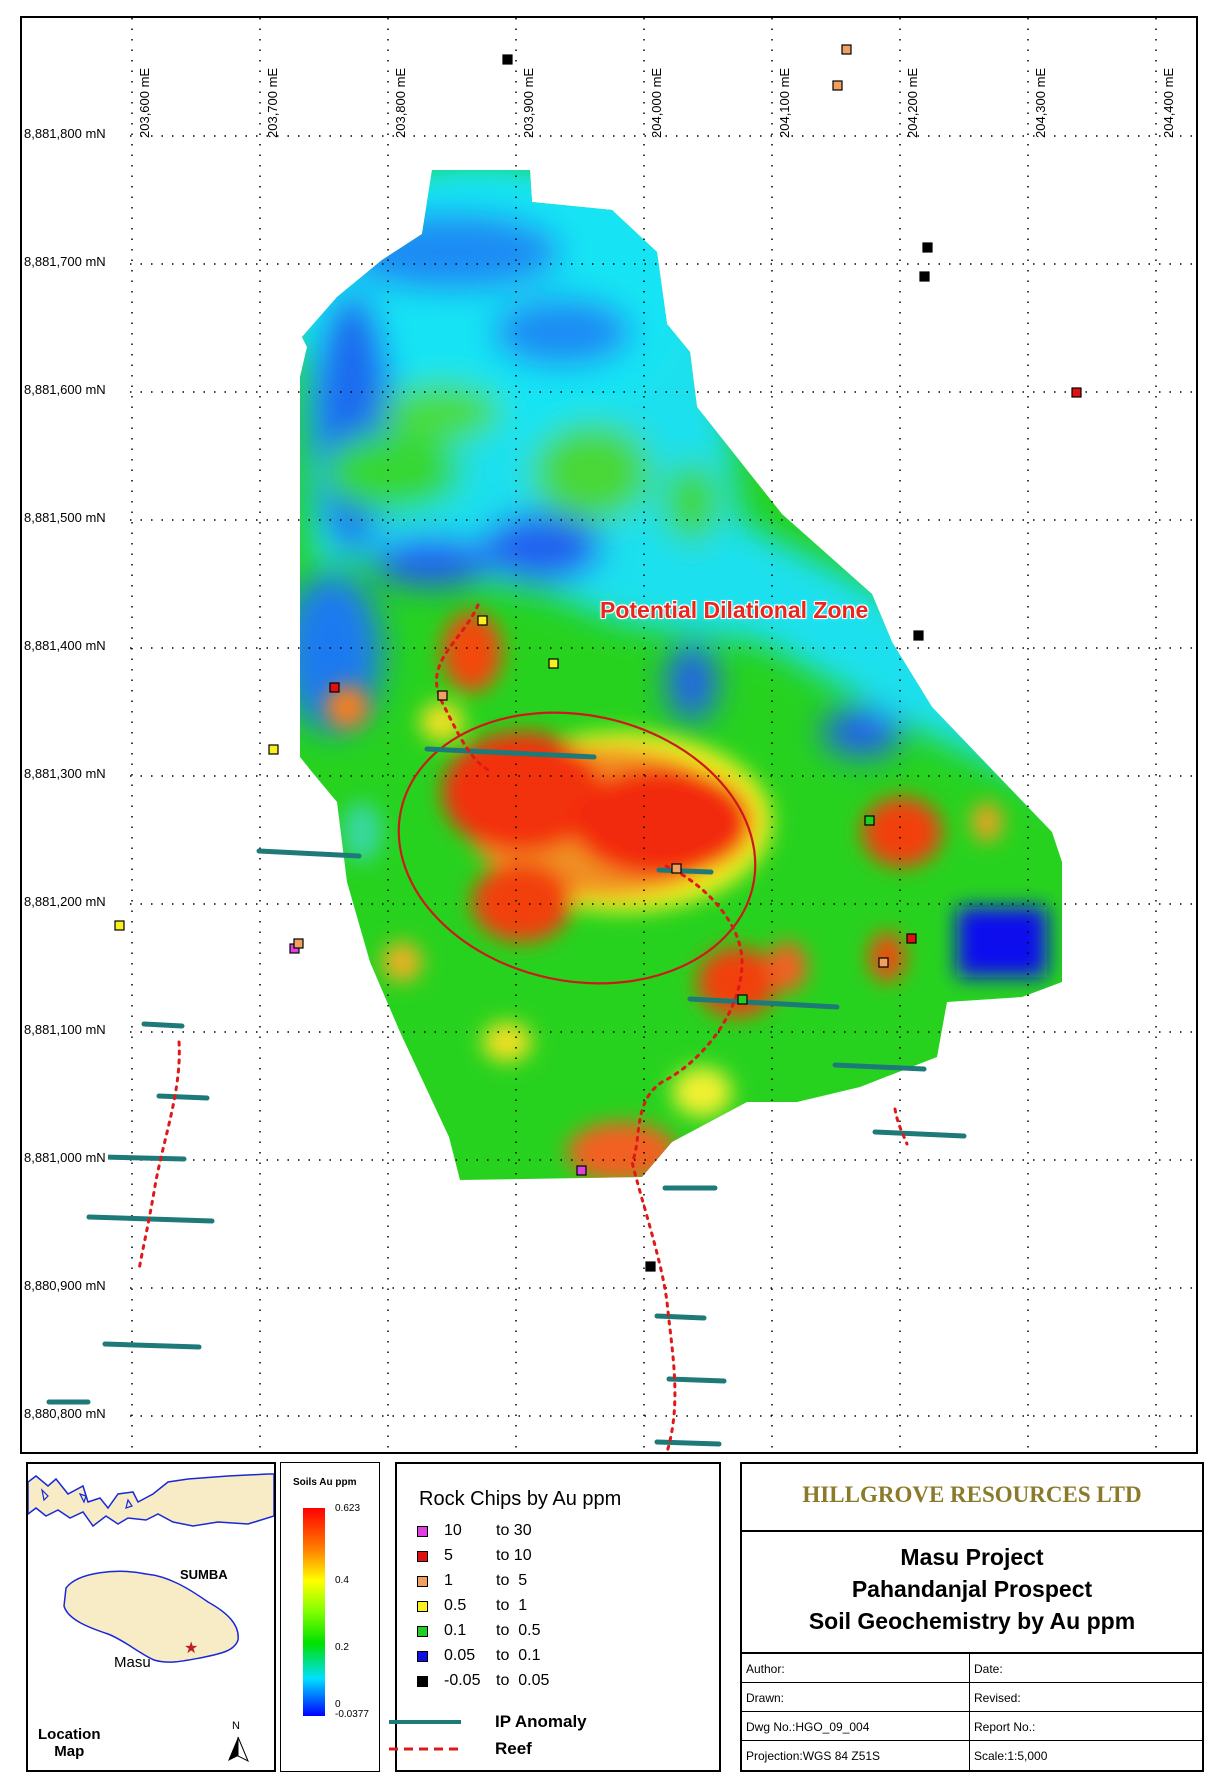 Image resolution: width=1210 pixels, height=1778 pixels. Describe the element at coordinates (455, 1605) in the screenshot. I see `rock-legend-from-4: 0.5` at that location.